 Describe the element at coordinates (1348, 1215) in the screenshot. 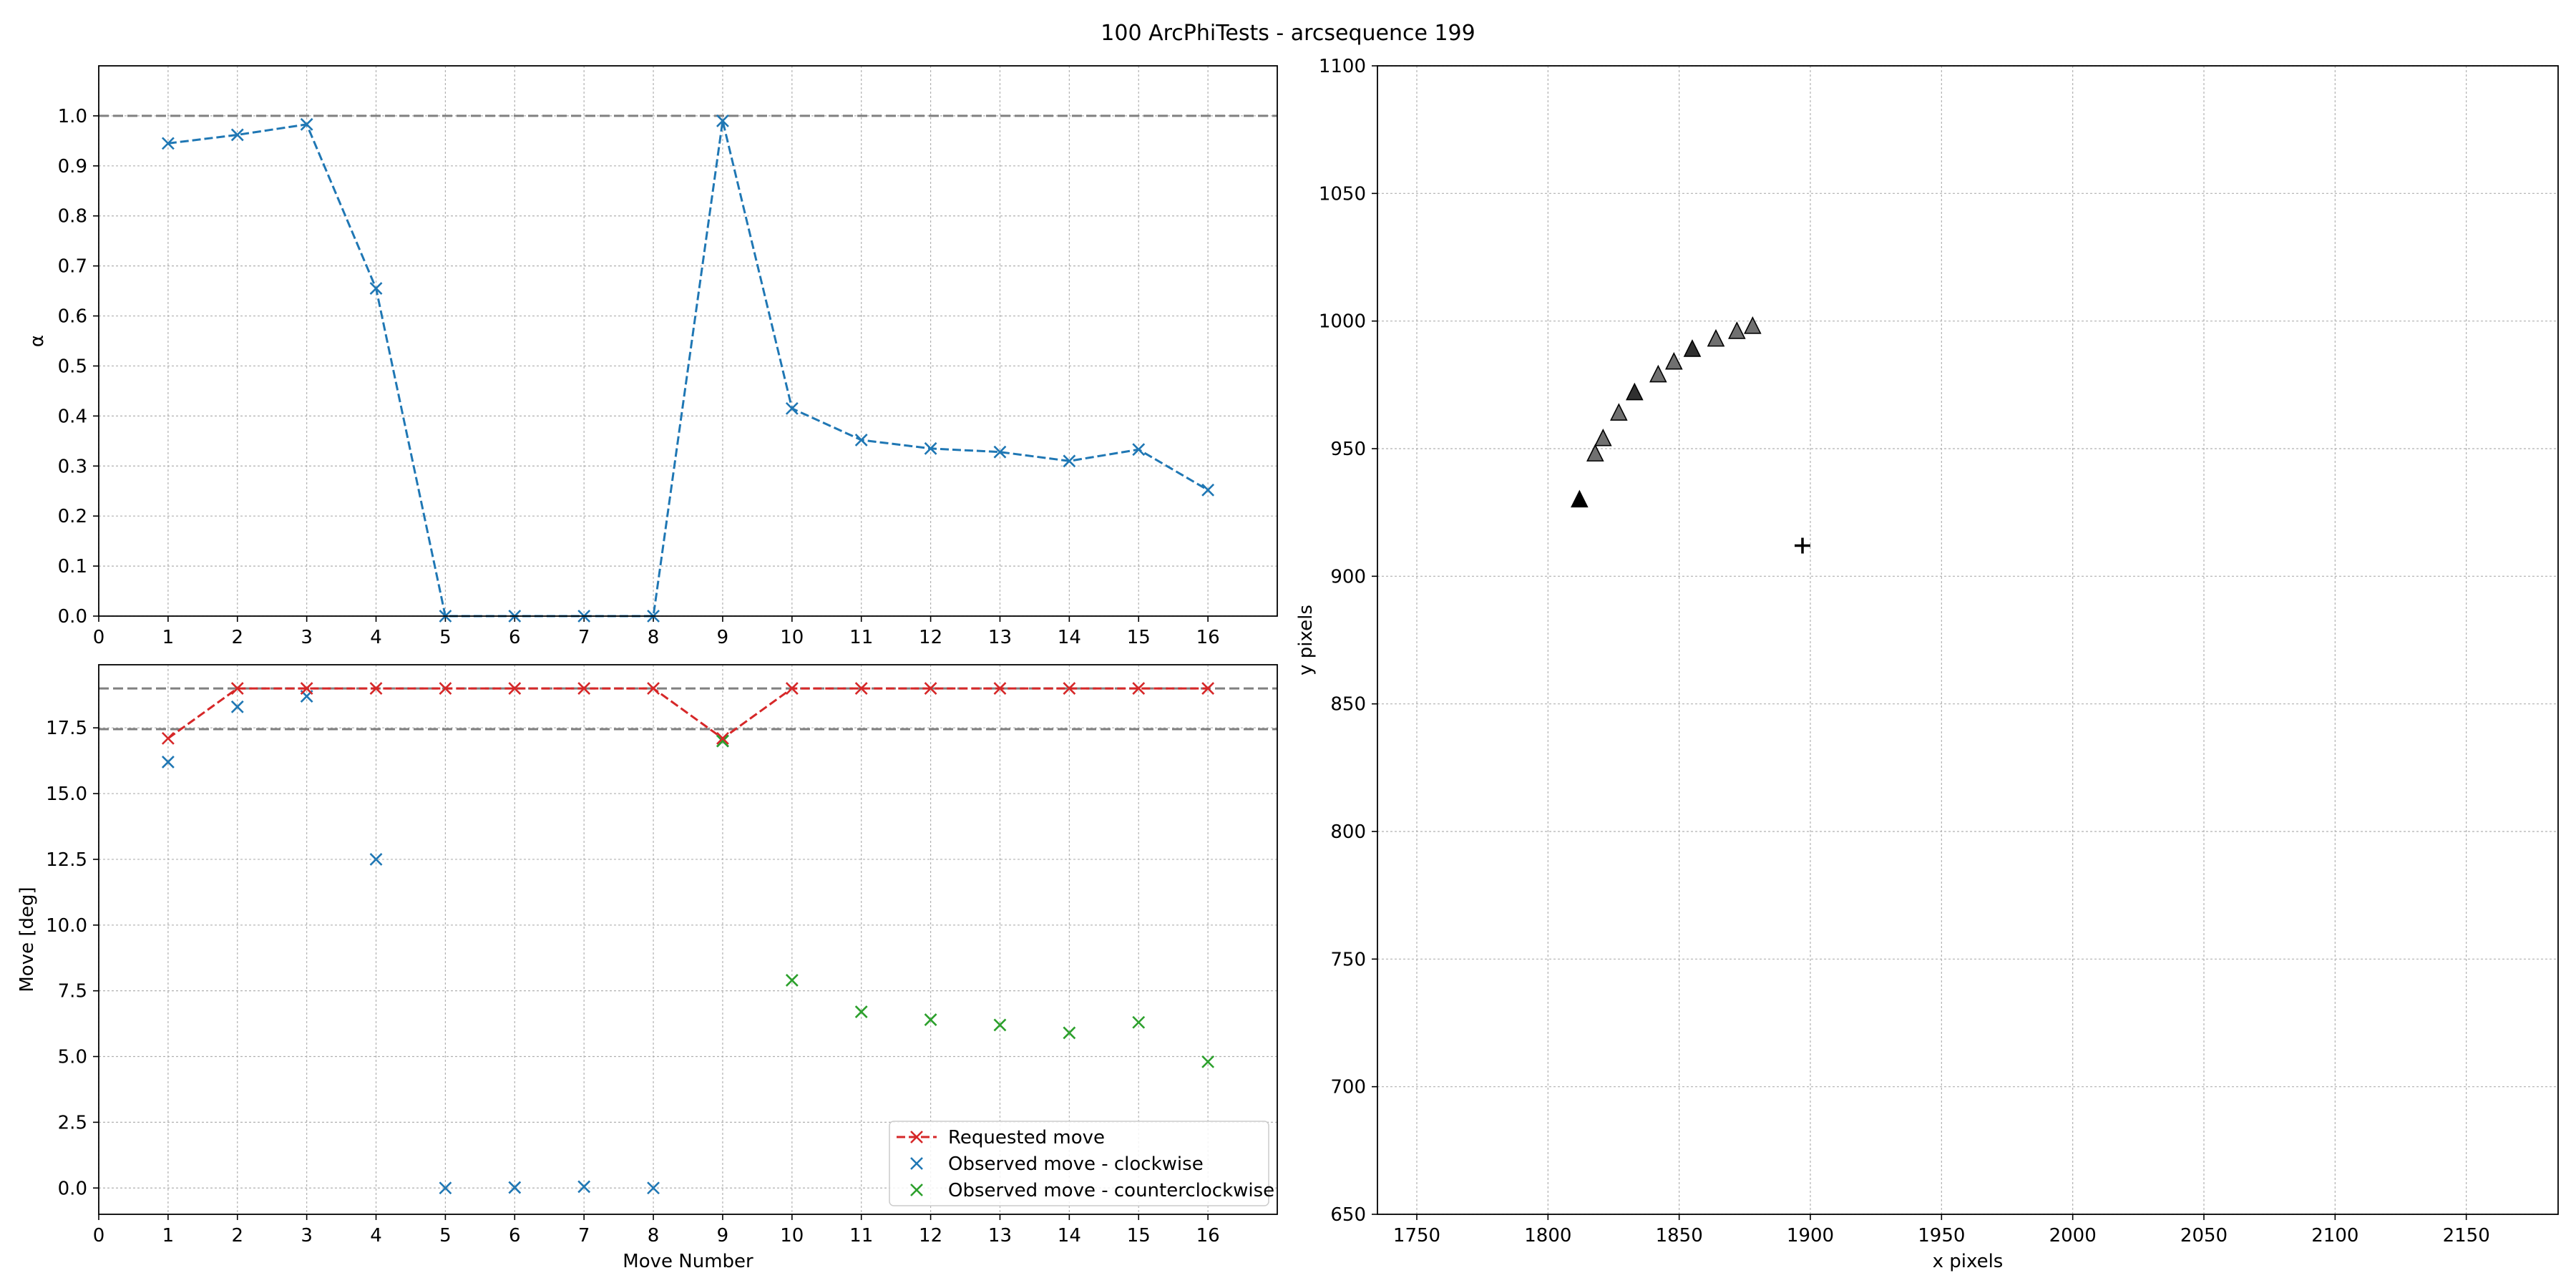

I see `y-tick-label: 650` at that location.